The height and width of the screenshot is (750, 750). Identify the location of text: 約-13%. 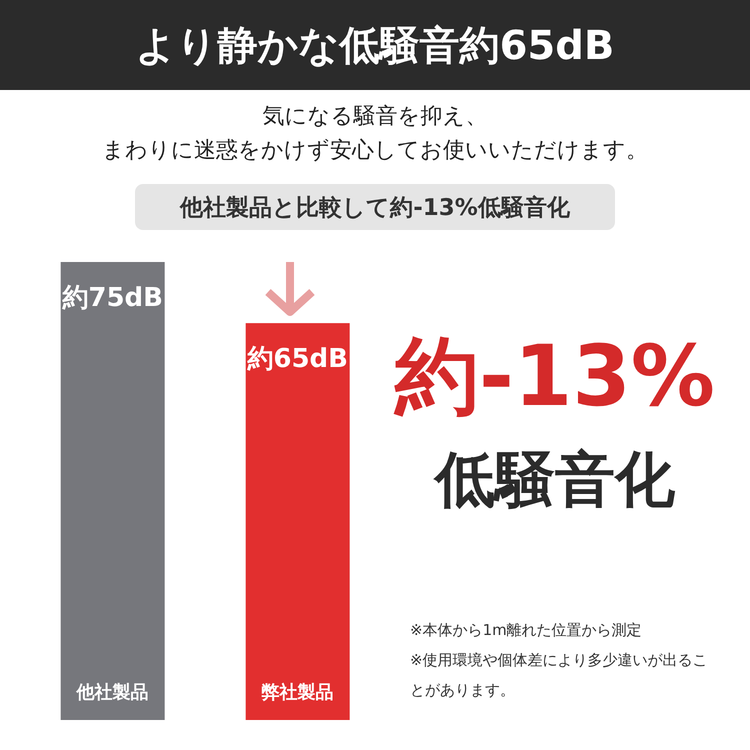
(554, 376).